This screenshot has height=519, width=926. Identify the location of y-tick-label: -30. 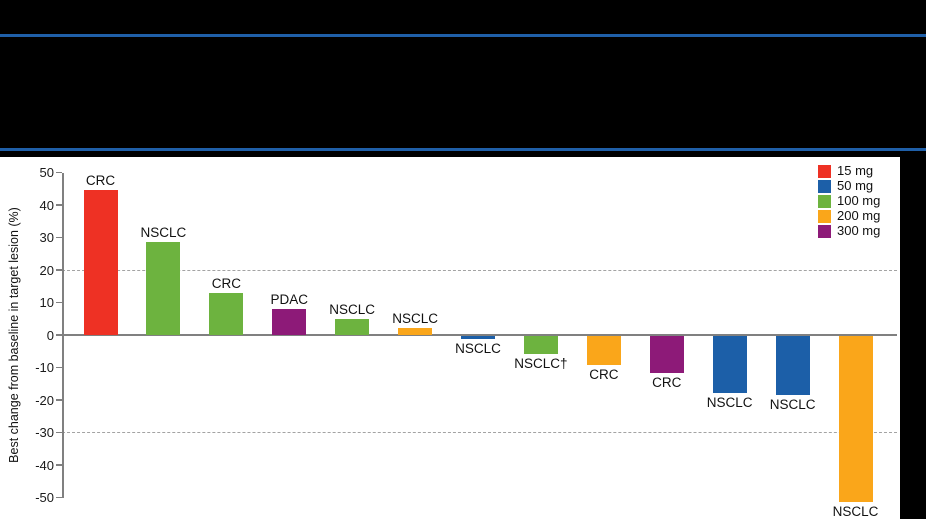
(44, 432).